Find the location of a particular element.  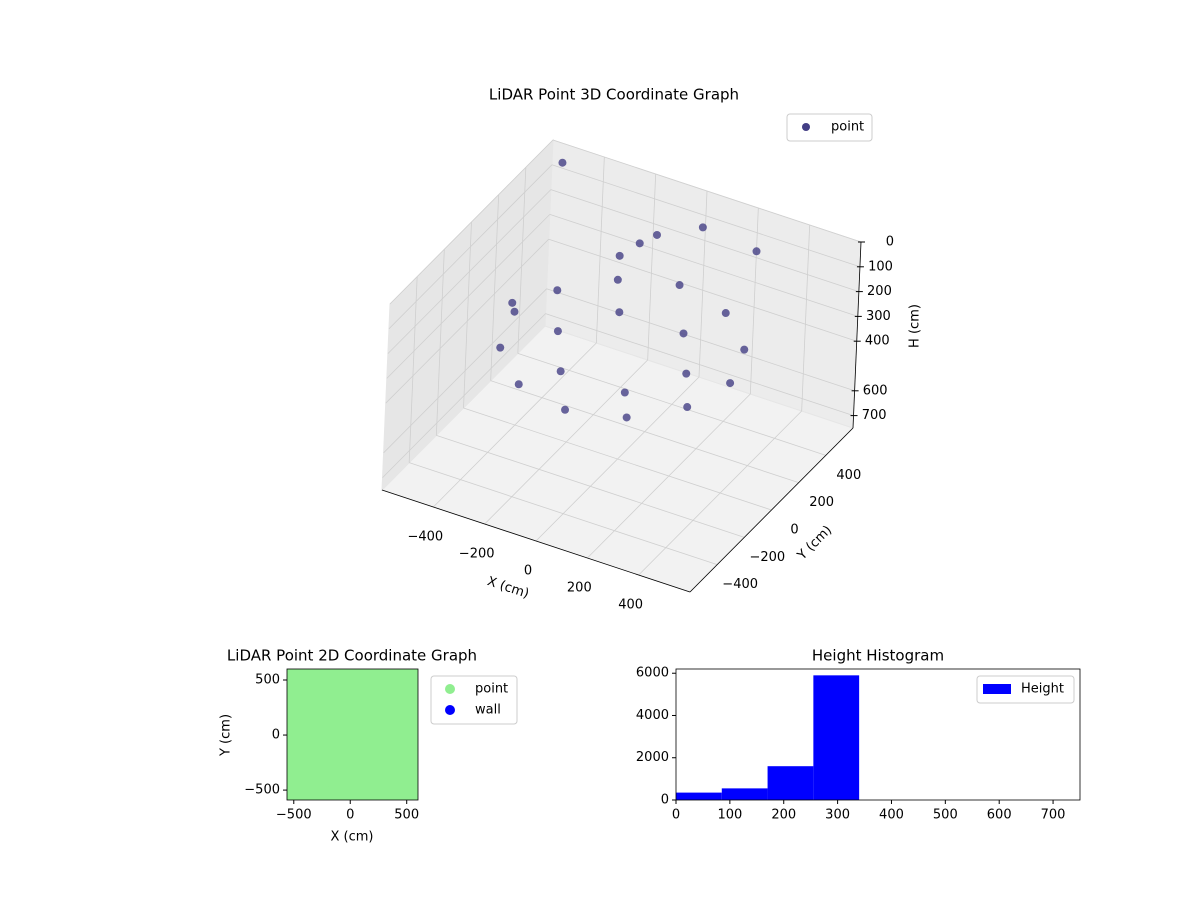

legend-label: wall is located at coordinates (488, 710).